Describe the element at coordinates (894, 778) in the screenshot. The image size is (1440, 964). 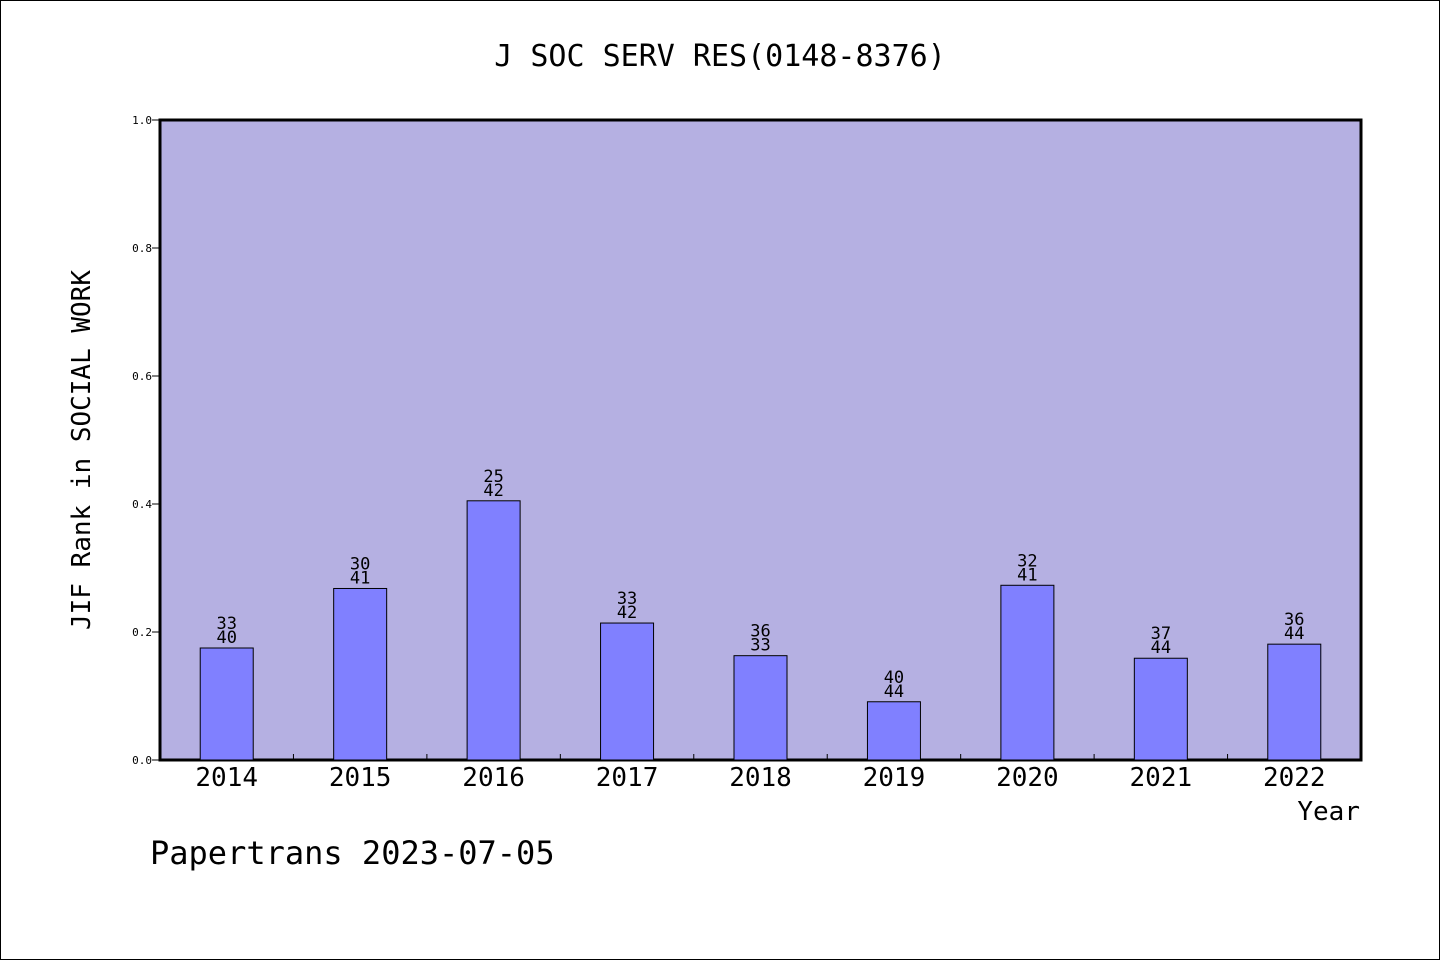
I see `x-tick-label: 2019` at that location.